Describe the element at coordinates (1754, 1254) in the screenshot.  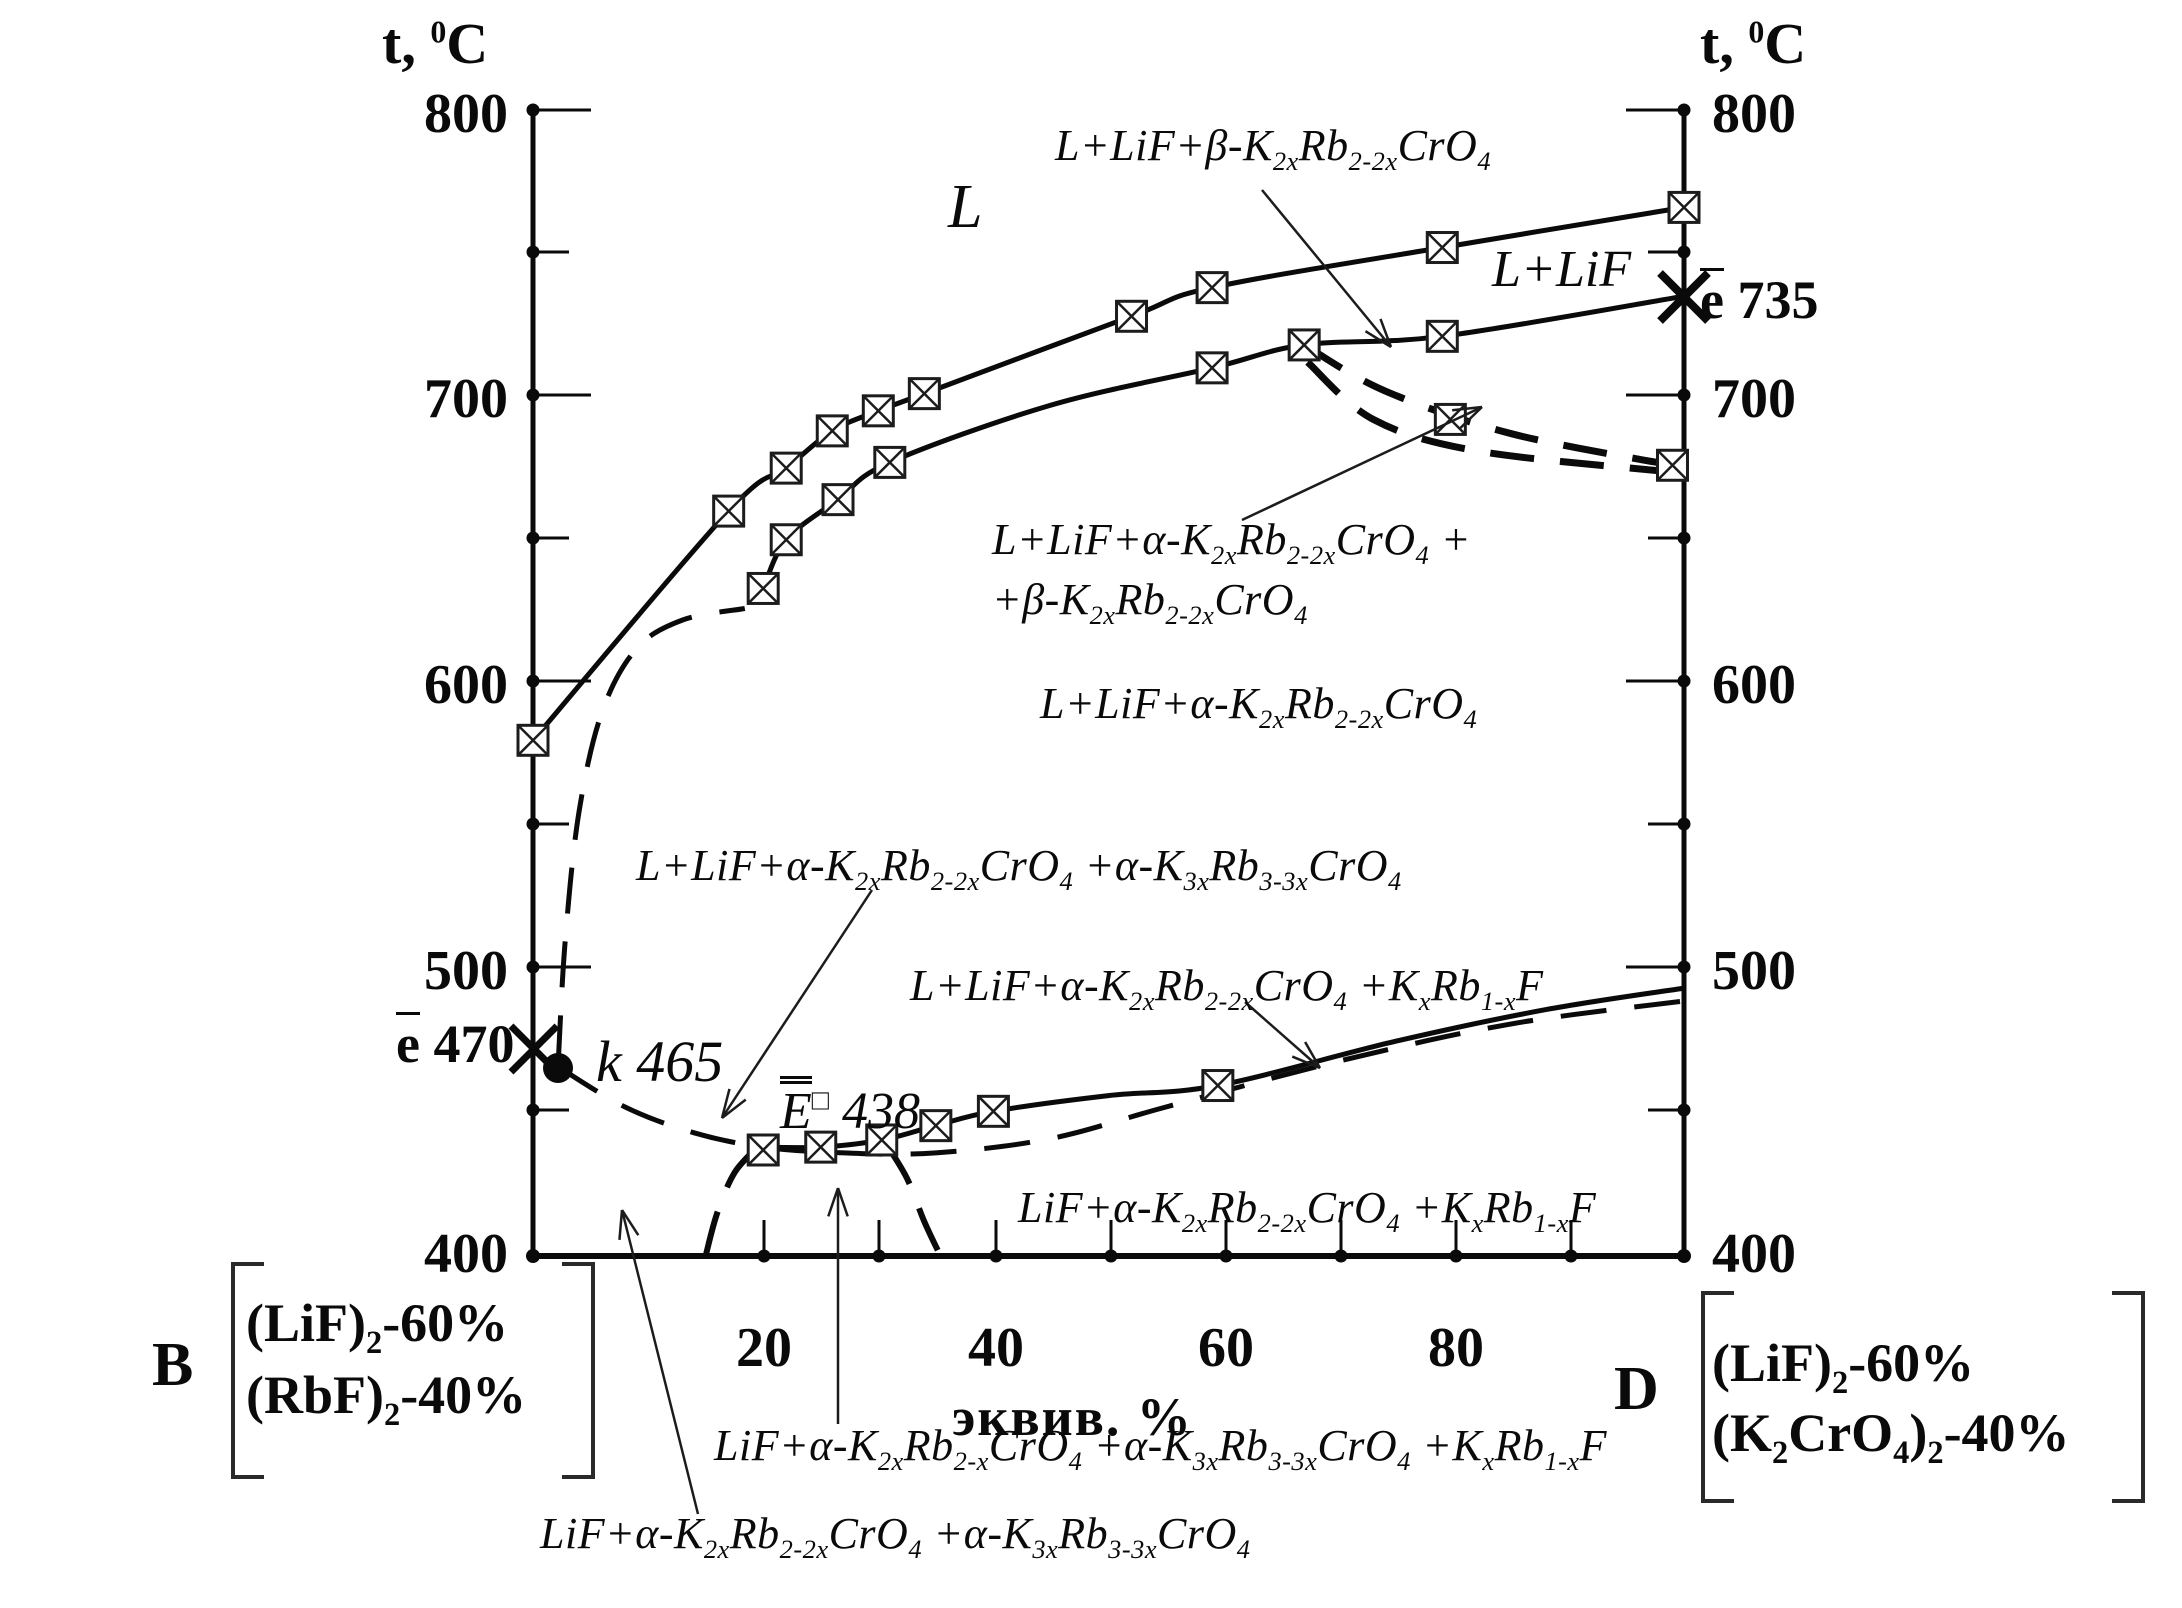
I see `y-tick-400-right: 400` at that location.